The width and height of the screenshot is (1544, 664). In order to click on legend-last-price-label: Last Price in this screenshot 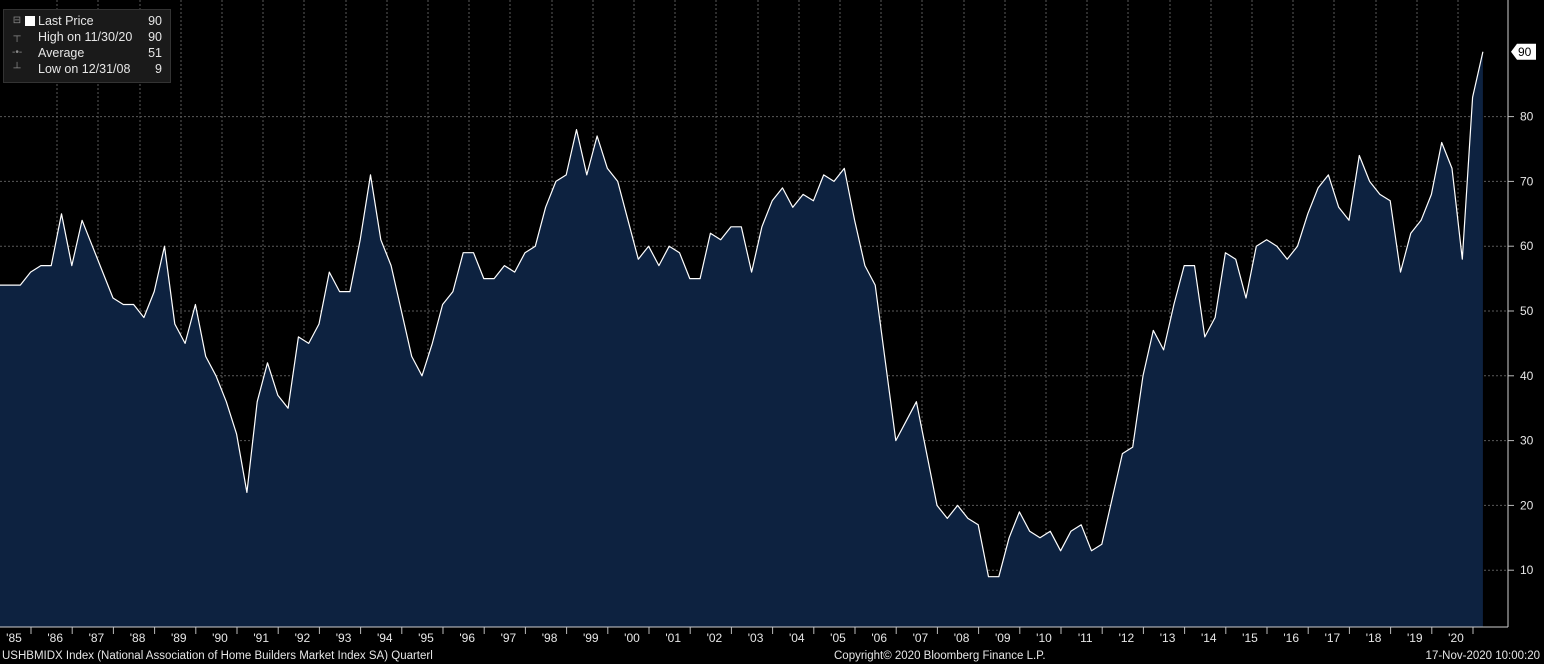, I will do `click(66, 21)`.